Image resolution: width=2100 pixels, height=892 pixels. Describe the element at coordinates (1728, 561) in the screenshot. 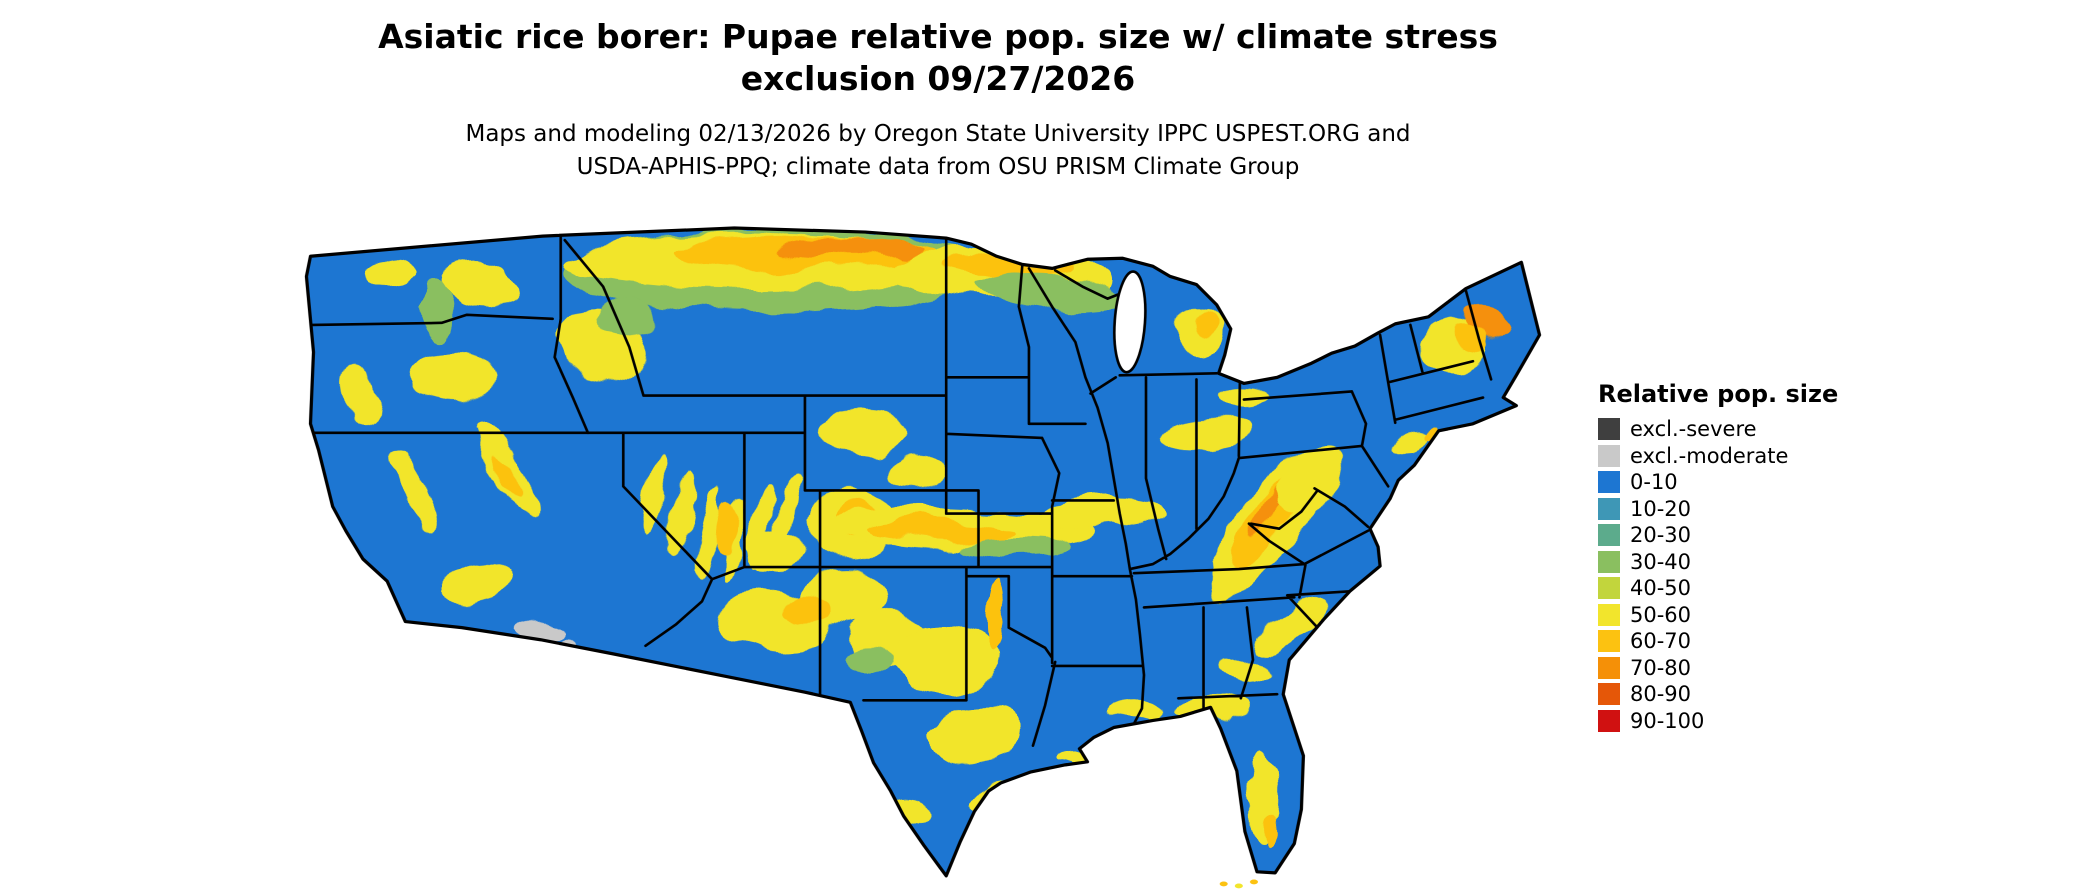

I see `legend-item: 30-40` at that location.